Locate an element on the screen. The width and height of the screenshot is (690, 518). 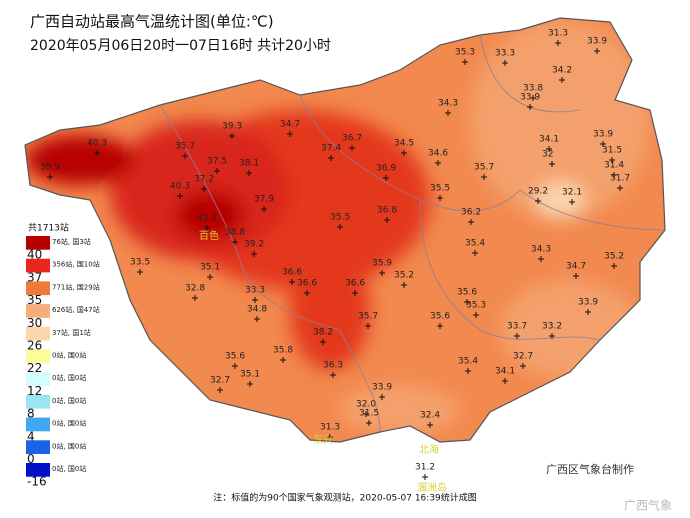
title: 广西自动站最高气温统计图(单位:℃) is located at coordinates (152, 22).